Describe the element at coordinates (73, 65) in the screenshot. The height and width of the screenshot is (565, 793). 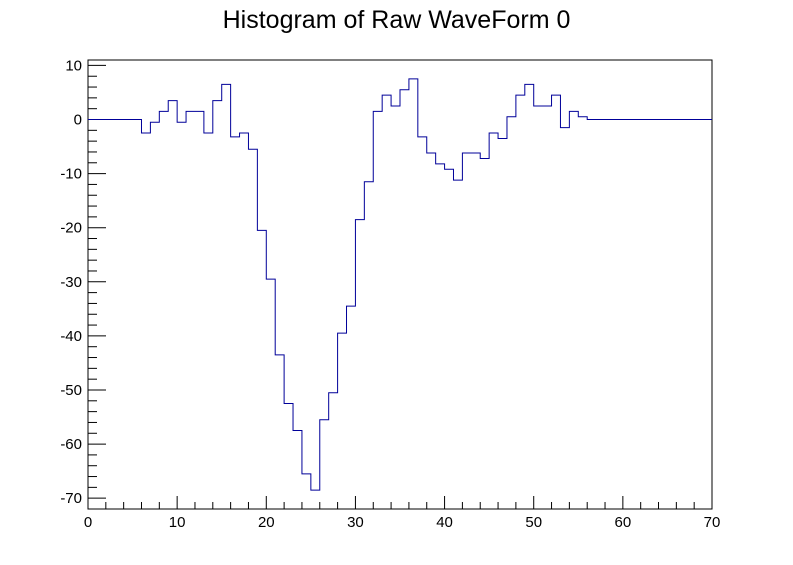
I see `y-tick-label: 10` at that location.